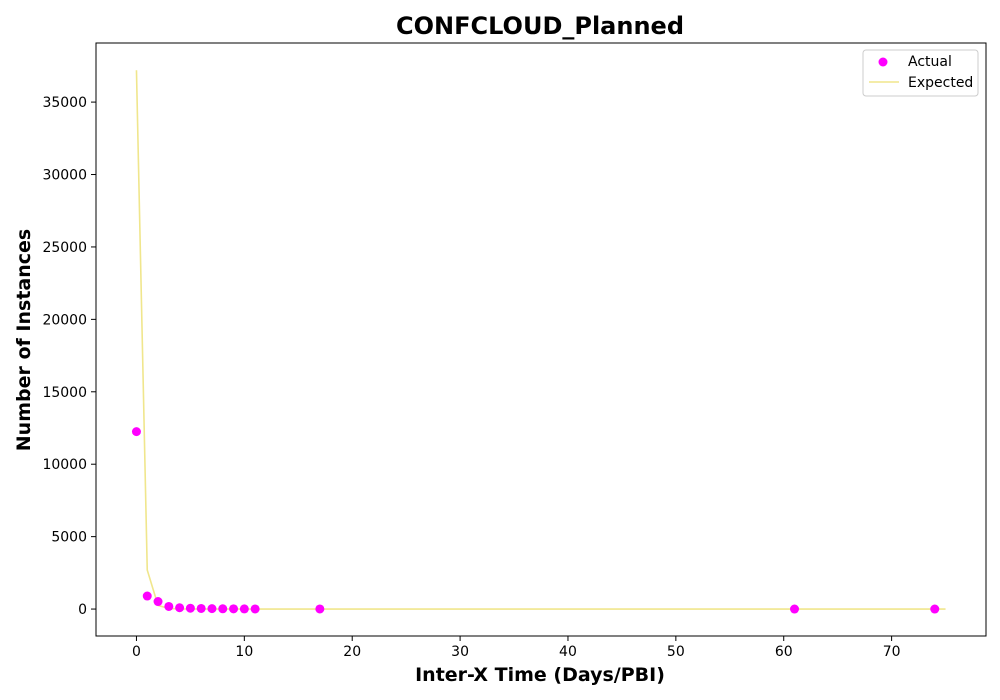 The width and height of the screenshot is (1000, 700). Describe the element at coordinates (64, 393) in the screenshot. I see `y-tick-label: 15000` at that location.